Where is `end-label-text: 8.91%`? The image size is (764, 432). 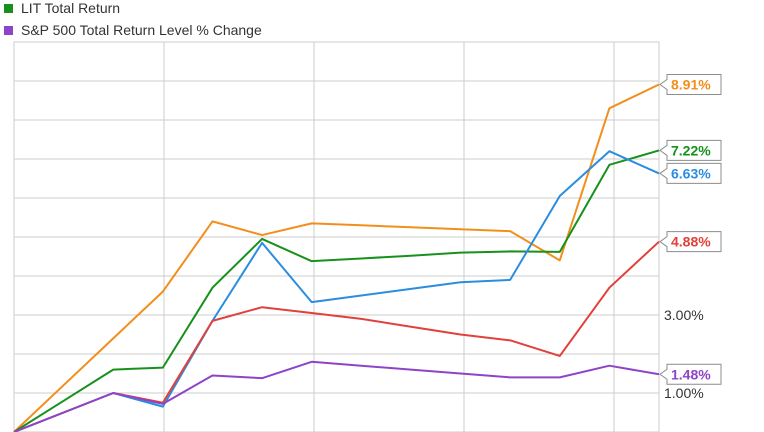
end-label-text: 8.91% is located at coordinates (691, 85).